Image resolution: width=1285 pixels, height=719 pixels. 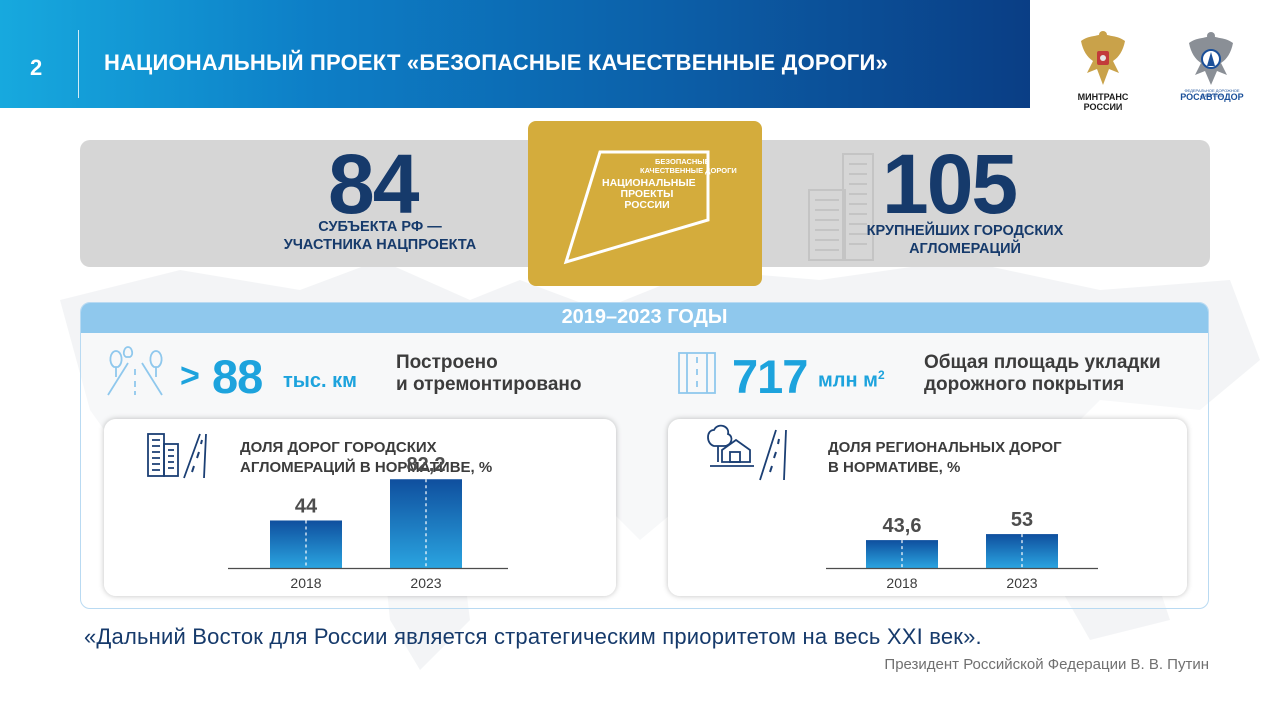 What do you see at coordinates (368, 522) in the screenshot?
I see `urban-roads-bar-chart: 44 2018 82,2 2023` at bounding box center [368, 522].